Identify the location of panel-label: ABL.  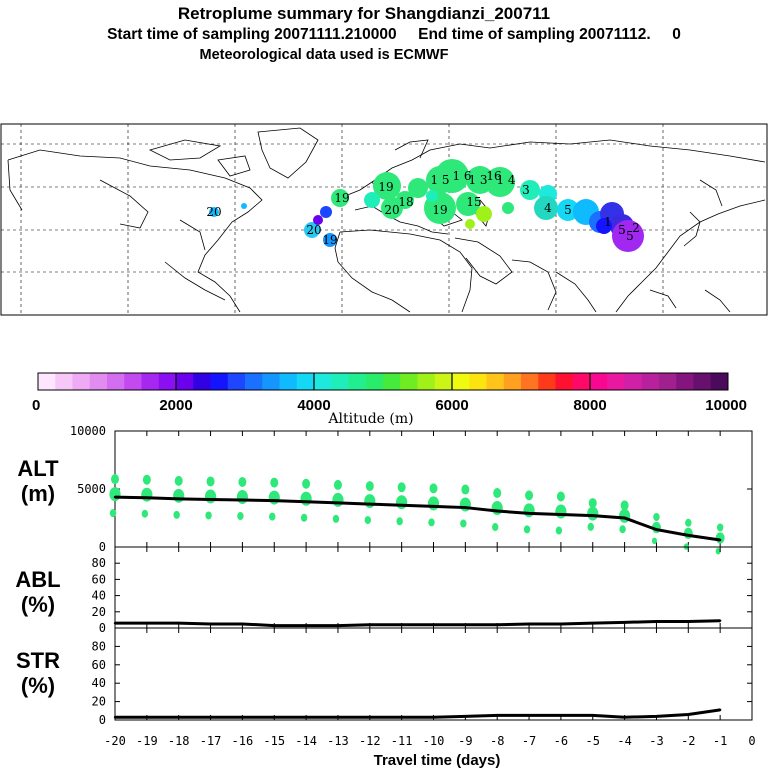
(37, 579).